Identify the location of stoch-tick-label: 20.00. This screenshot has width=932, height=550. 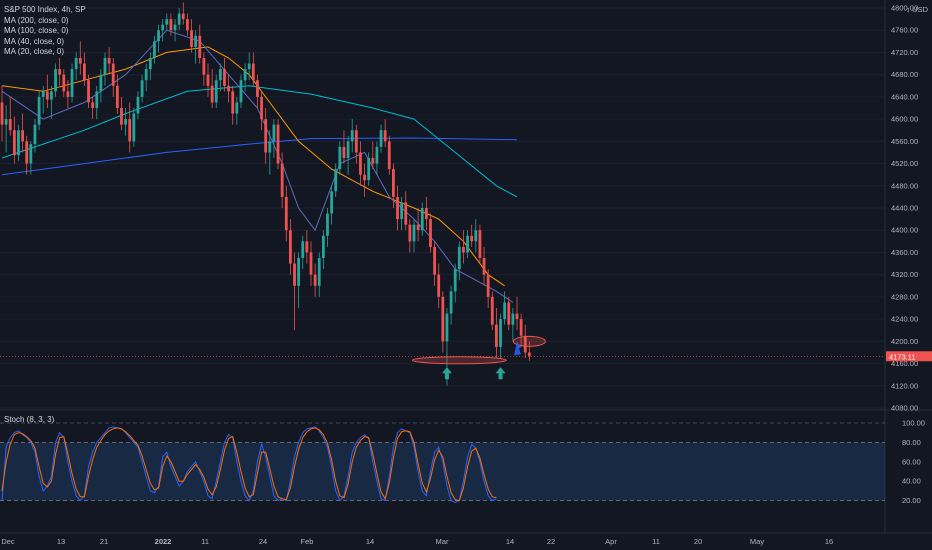
(911, 500).